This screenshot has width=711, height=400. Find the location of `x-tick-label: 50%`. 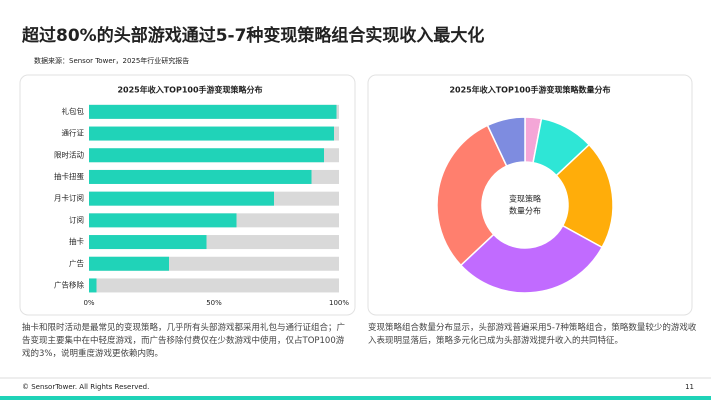

x-tick-label: 50% is located at coordinates (214, 303).